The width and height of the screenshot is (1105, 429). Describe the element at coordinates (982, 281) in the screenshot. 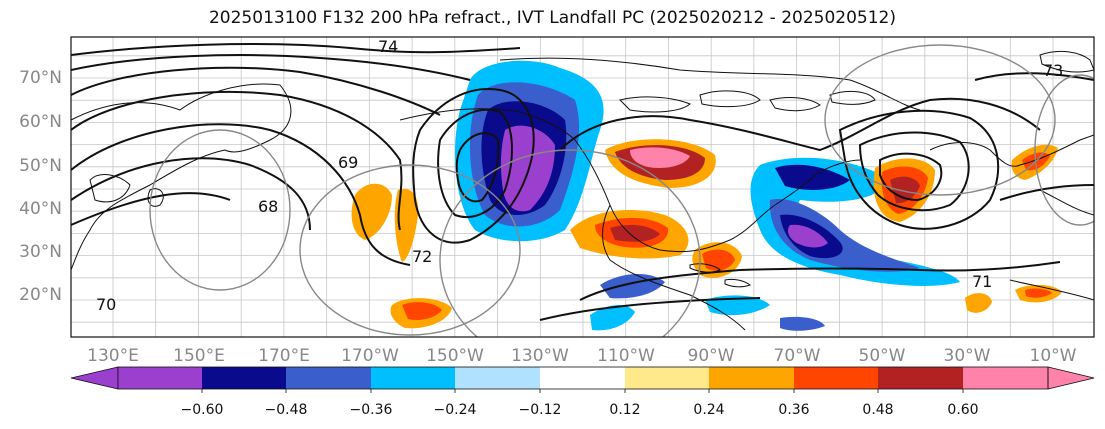

I see `contour-label-71: 71` at that location.